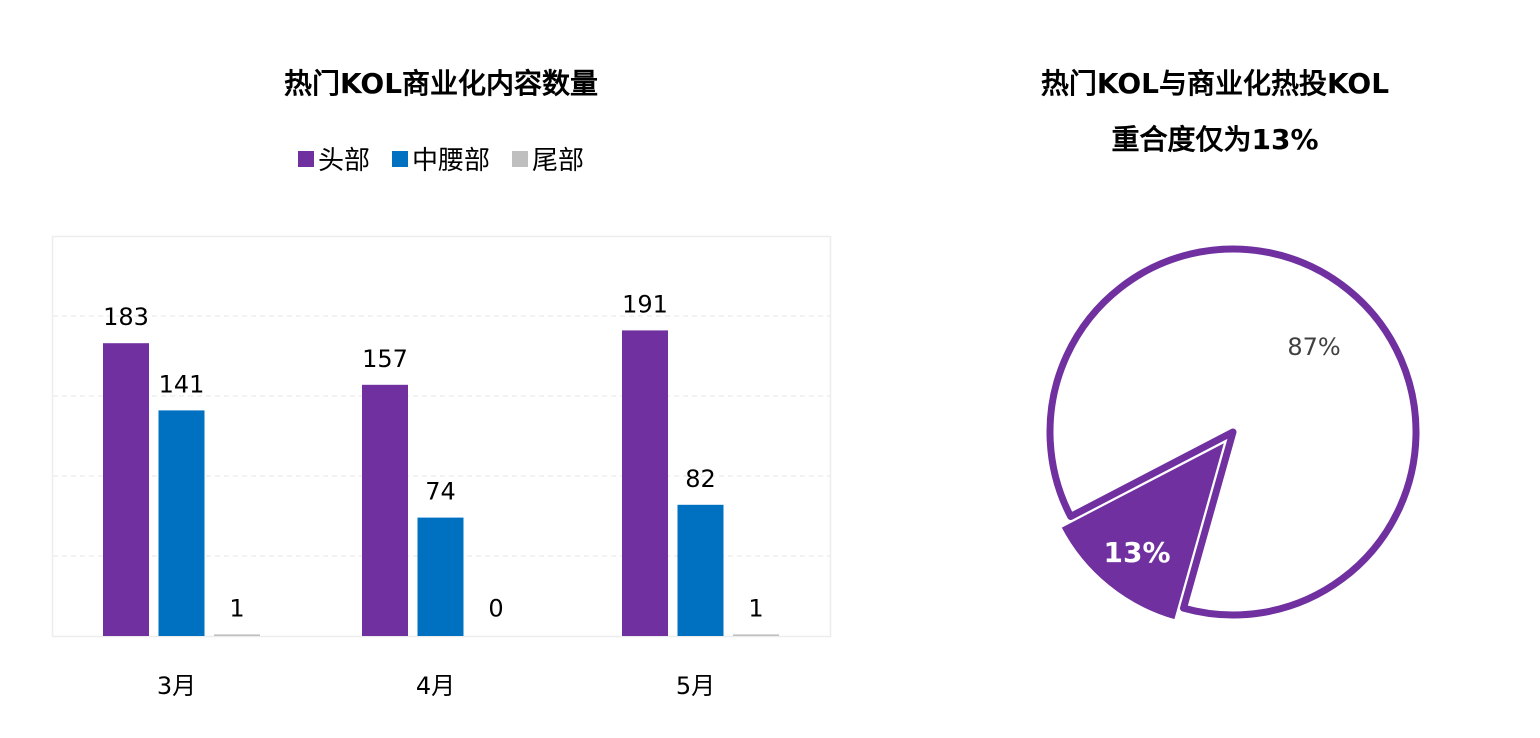 This screenshot has height=738, width=1540. I want to click on data-label: 157, so click(385, 359).